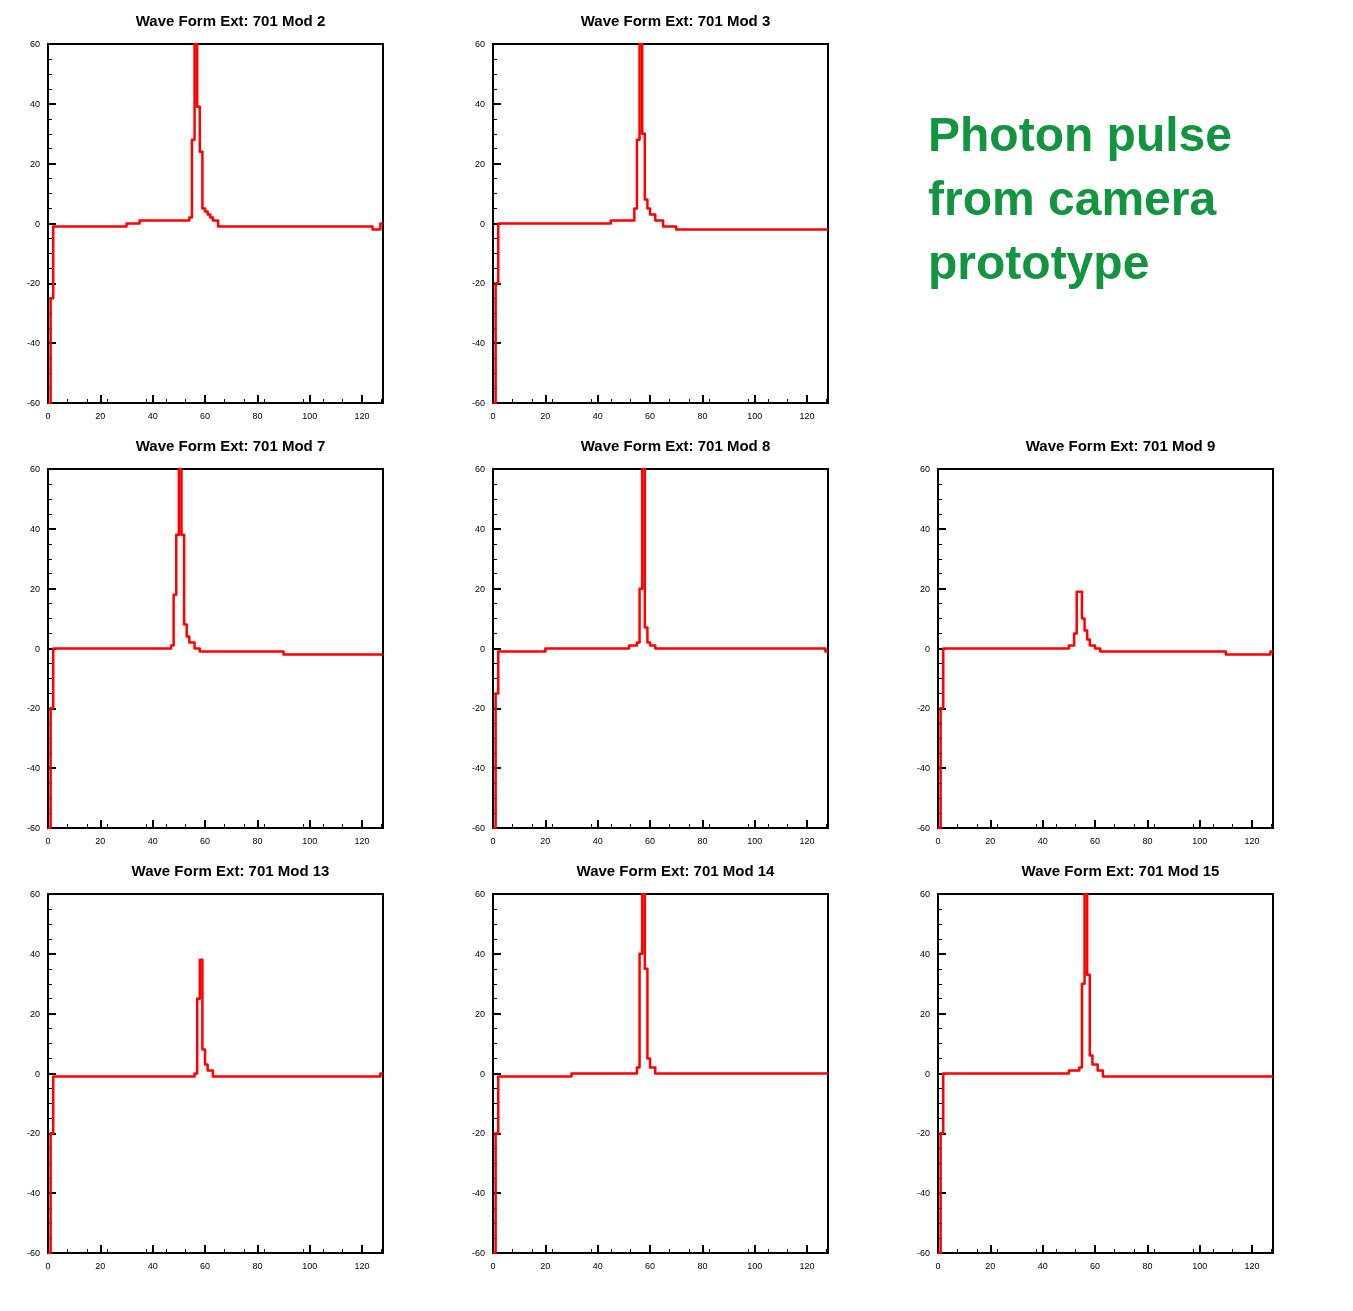  Describe the element at coordinates (1120, 870) in the screenshot. I see `chart-title: Wave Form Ext: 701 Mod 15` at that location.